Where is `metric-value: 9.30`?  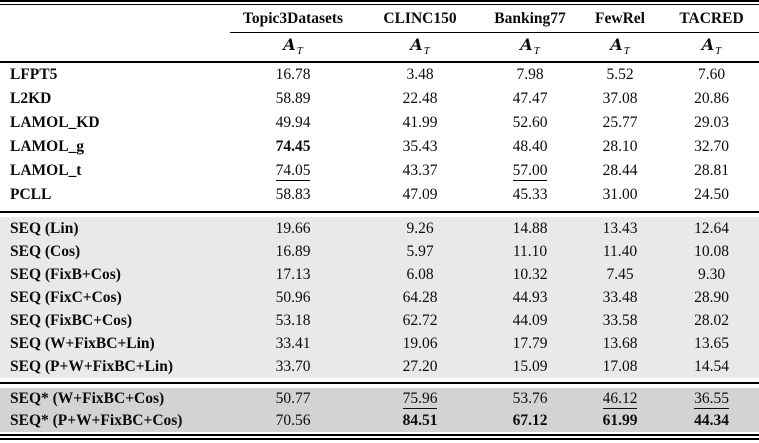
metric-value: 9.30 is located at coordinates (711, 274).